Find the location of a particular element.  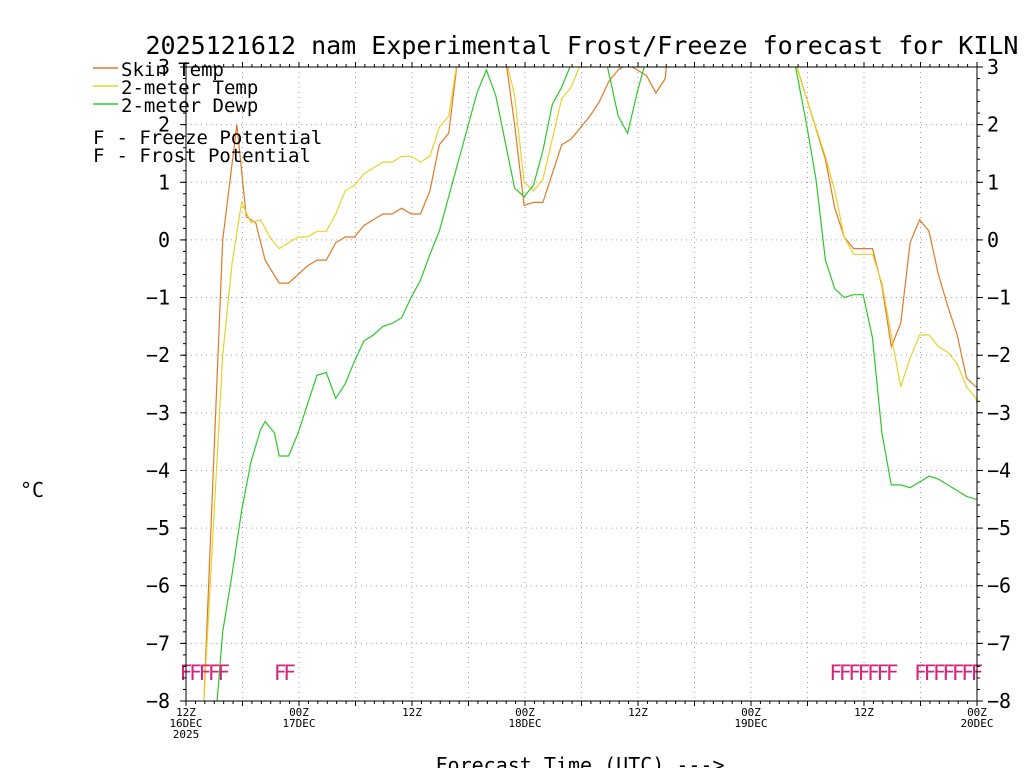

legend-freeze-symbol: F is located at coordinates (98, 138).